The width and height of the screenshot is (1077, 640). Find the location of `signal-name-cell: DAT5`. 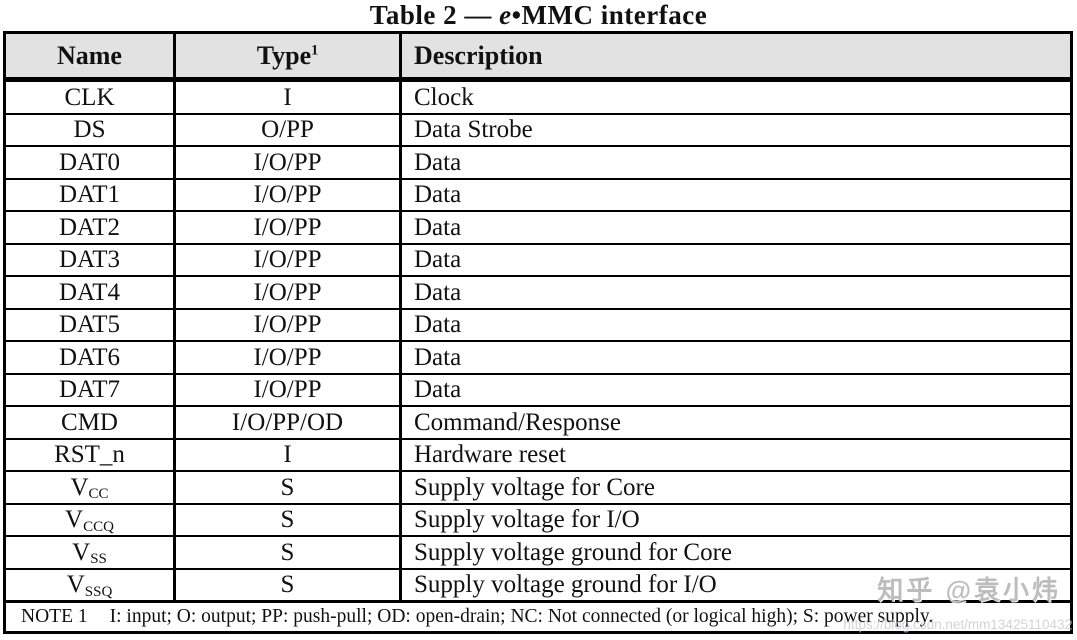

signal-name-cell: DAT5 is located at coordinates (89, 324).